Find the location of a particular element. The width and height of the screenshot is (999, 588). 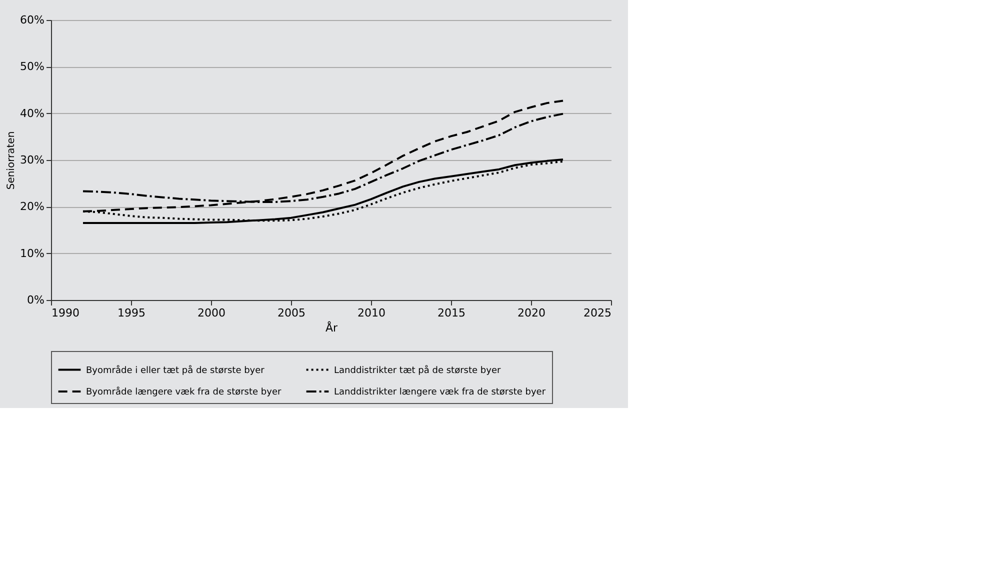

y-tick-label: 20% is located at coordinates (32, 207).